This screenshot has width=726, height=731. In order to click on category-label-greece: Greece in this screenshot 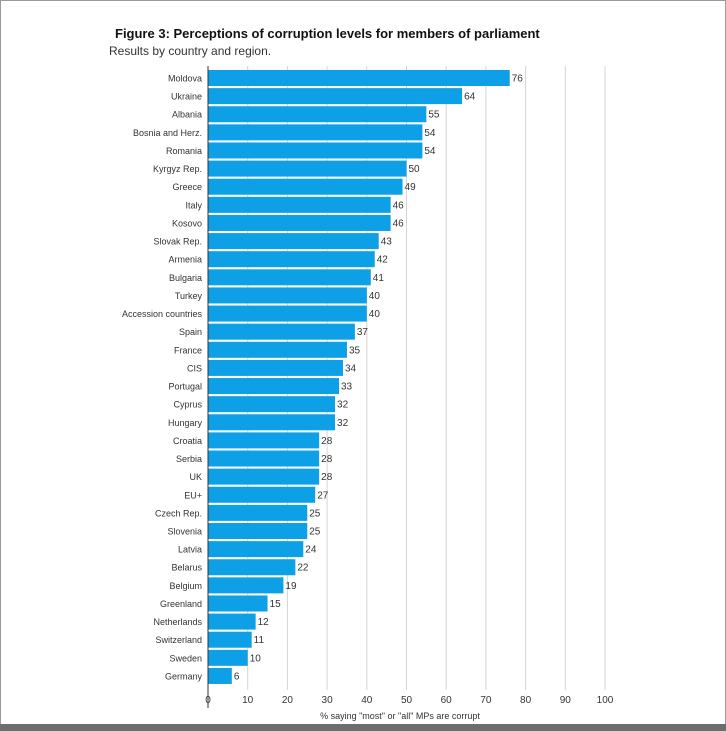, I will do `click(187, 187)`.